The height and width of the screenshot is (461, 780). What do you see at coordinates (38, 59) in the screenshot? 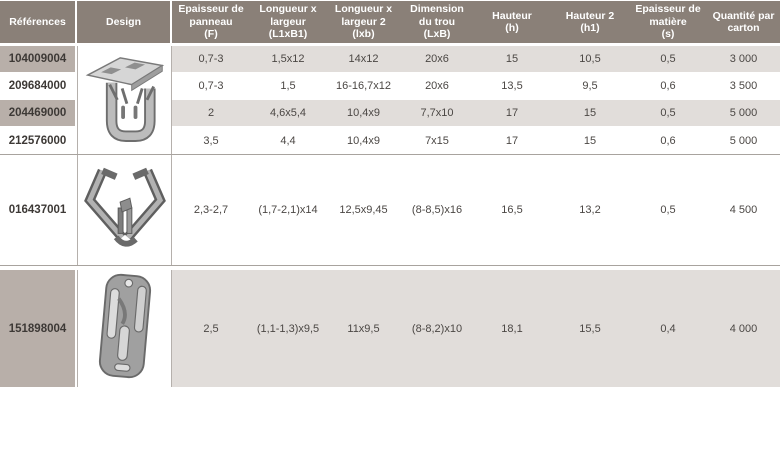
I see `reference-cell: 104009004` at bounding box center [38, 59].